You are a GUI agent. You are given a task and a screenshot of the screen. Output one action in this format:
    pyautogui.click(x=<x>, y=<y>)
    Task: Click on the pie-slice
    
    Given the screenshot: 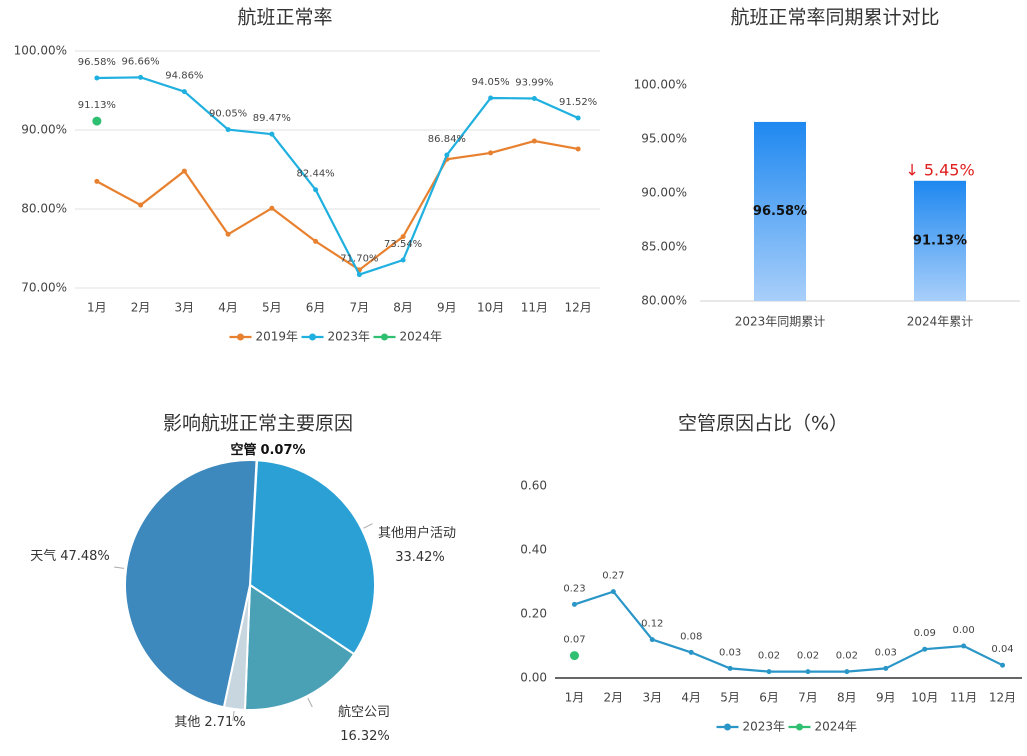 What is the action you would take?
    pyautogui.click(x=191, y=584)
    